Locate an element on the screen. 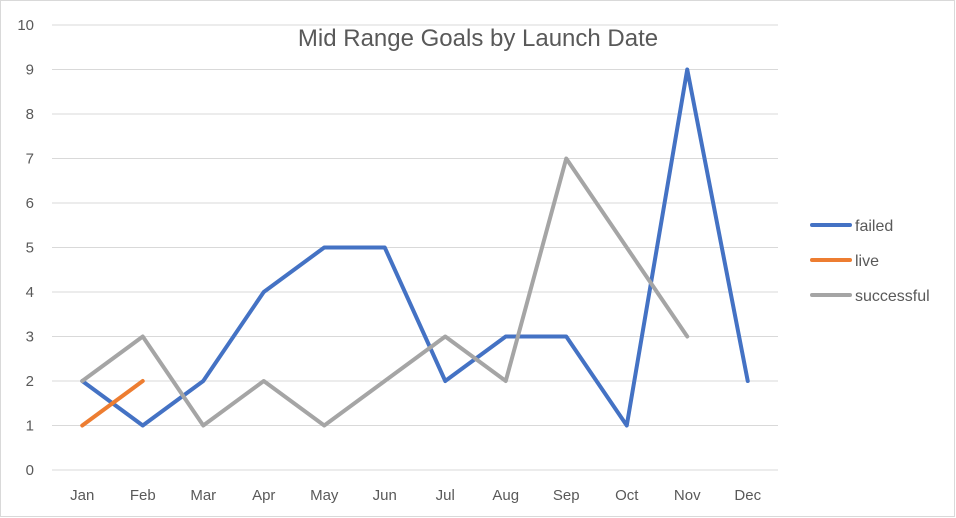 This screenshot has width=956, height=518. x-tick-label: Nov is located at coordinates (687, 495).